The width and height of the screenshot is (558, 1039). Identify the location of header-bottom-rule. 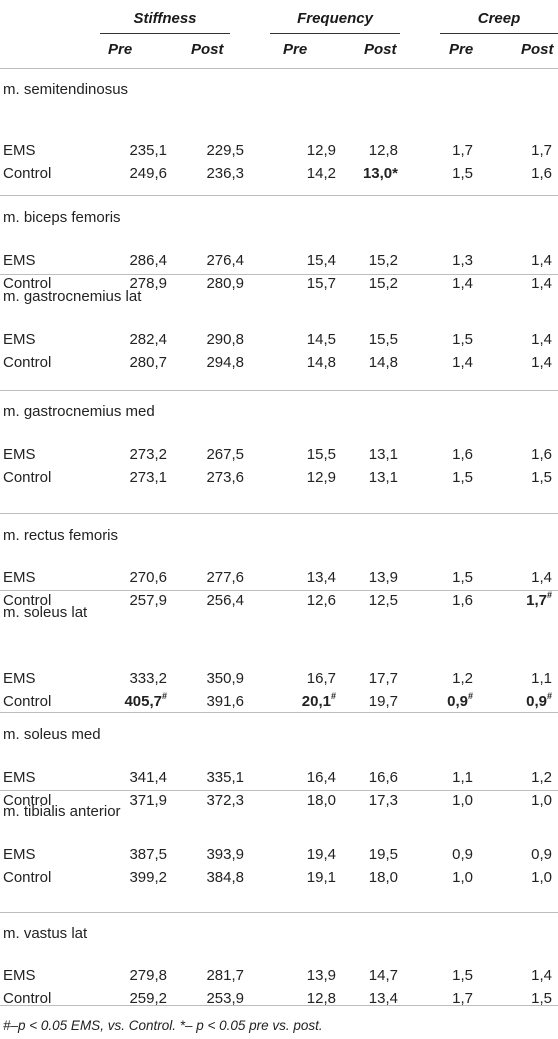
(279, 68).